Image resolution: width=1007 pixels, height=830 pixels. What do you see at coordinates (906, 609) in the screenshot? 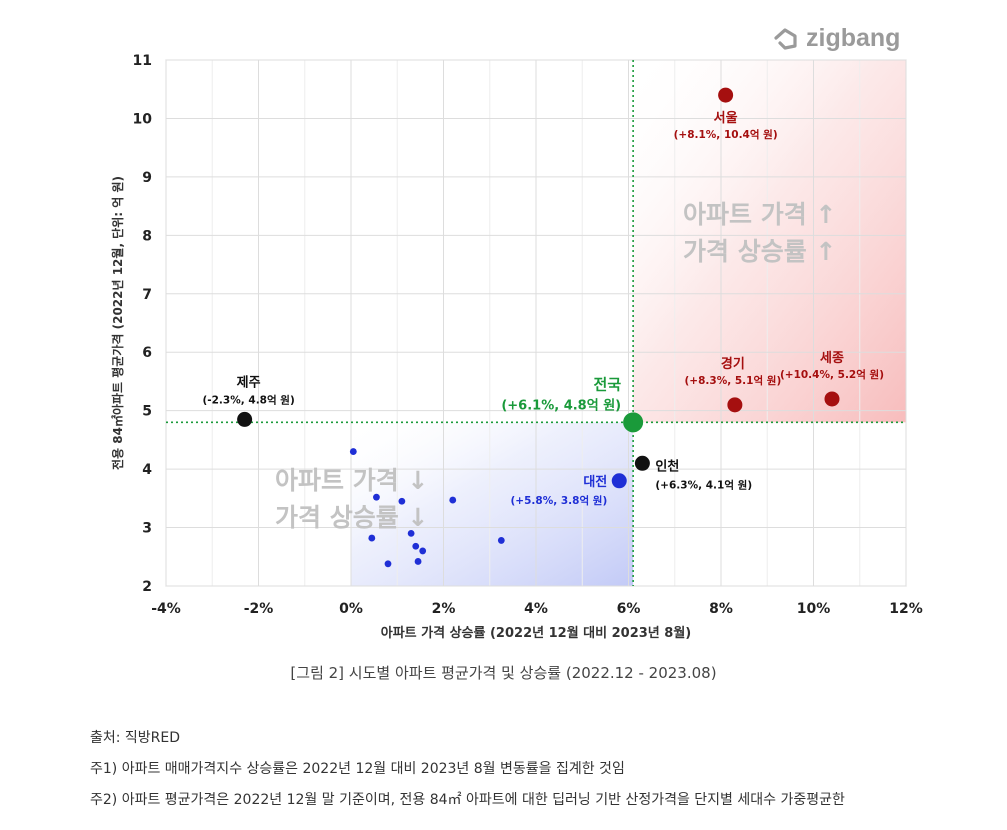
I see `x-tick-label: 12%` at bounding box center [906, 609].